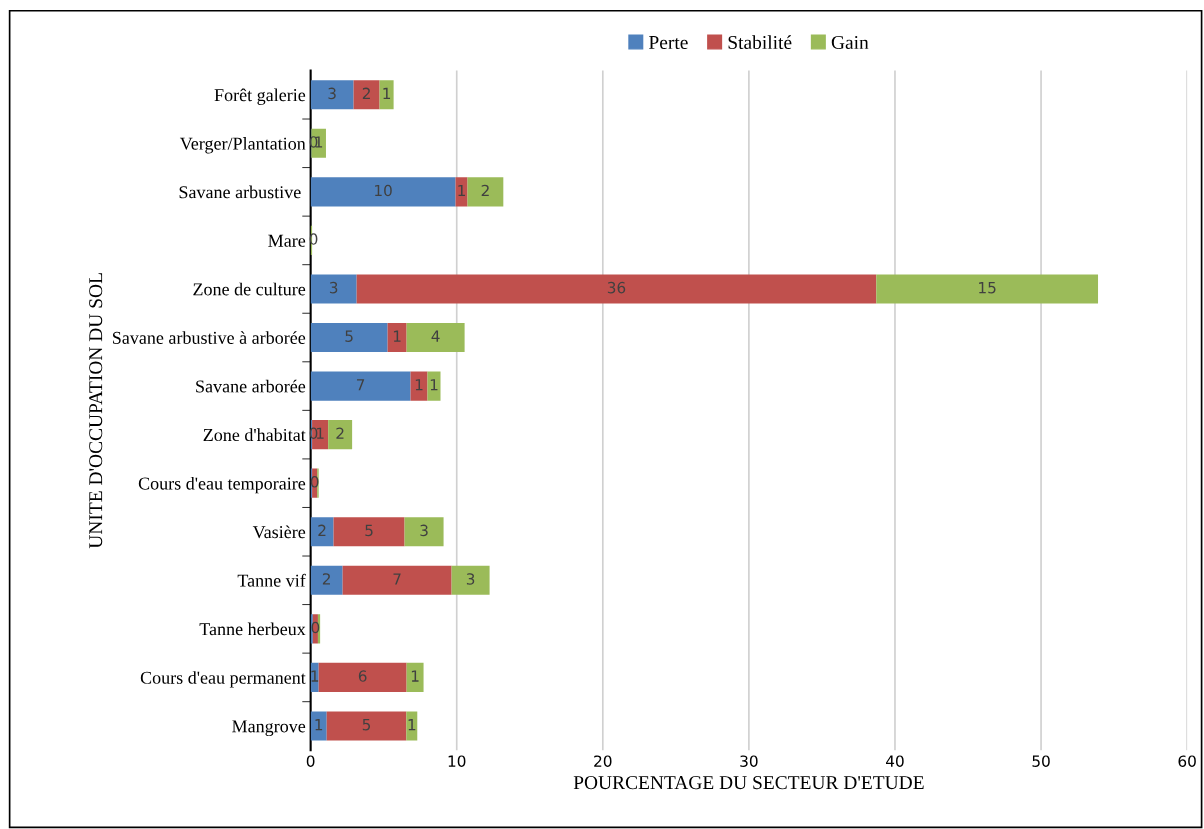 The image size is (1204, 829). Describe the element at coordinates (271, 580) in the screenshot. I see `y-tick-label: Tanne vif` at that location.